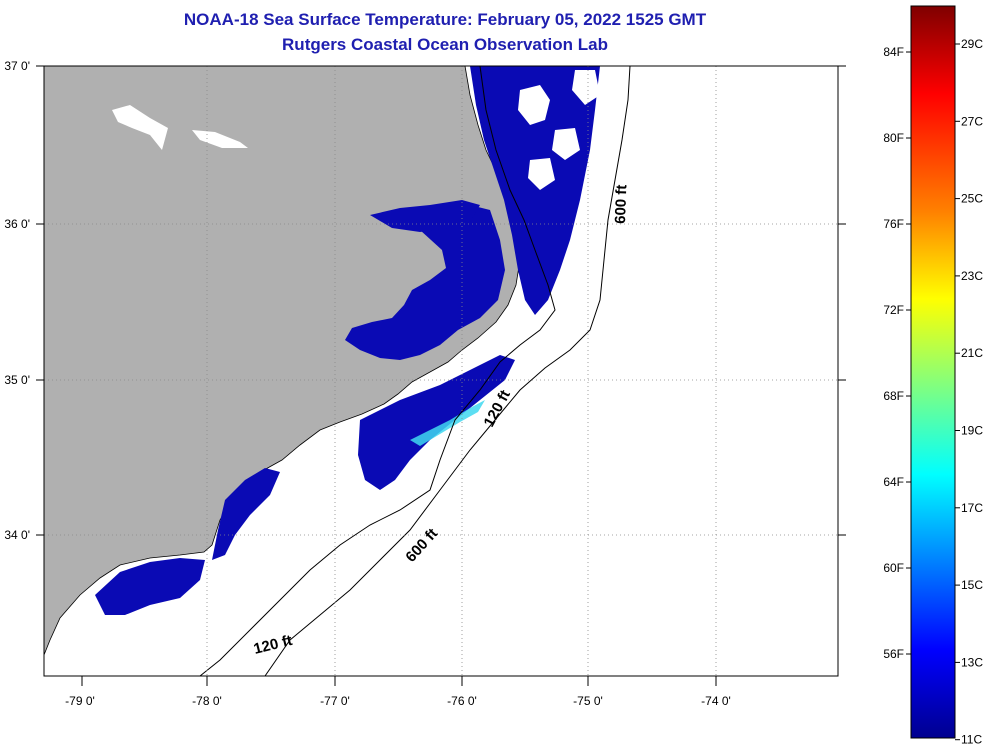 The height and width of the screenshot is (754, 992). Describe the element at coordinates (462, 701) in the screenshot. I see `lon-label: -76 0'` at that location.